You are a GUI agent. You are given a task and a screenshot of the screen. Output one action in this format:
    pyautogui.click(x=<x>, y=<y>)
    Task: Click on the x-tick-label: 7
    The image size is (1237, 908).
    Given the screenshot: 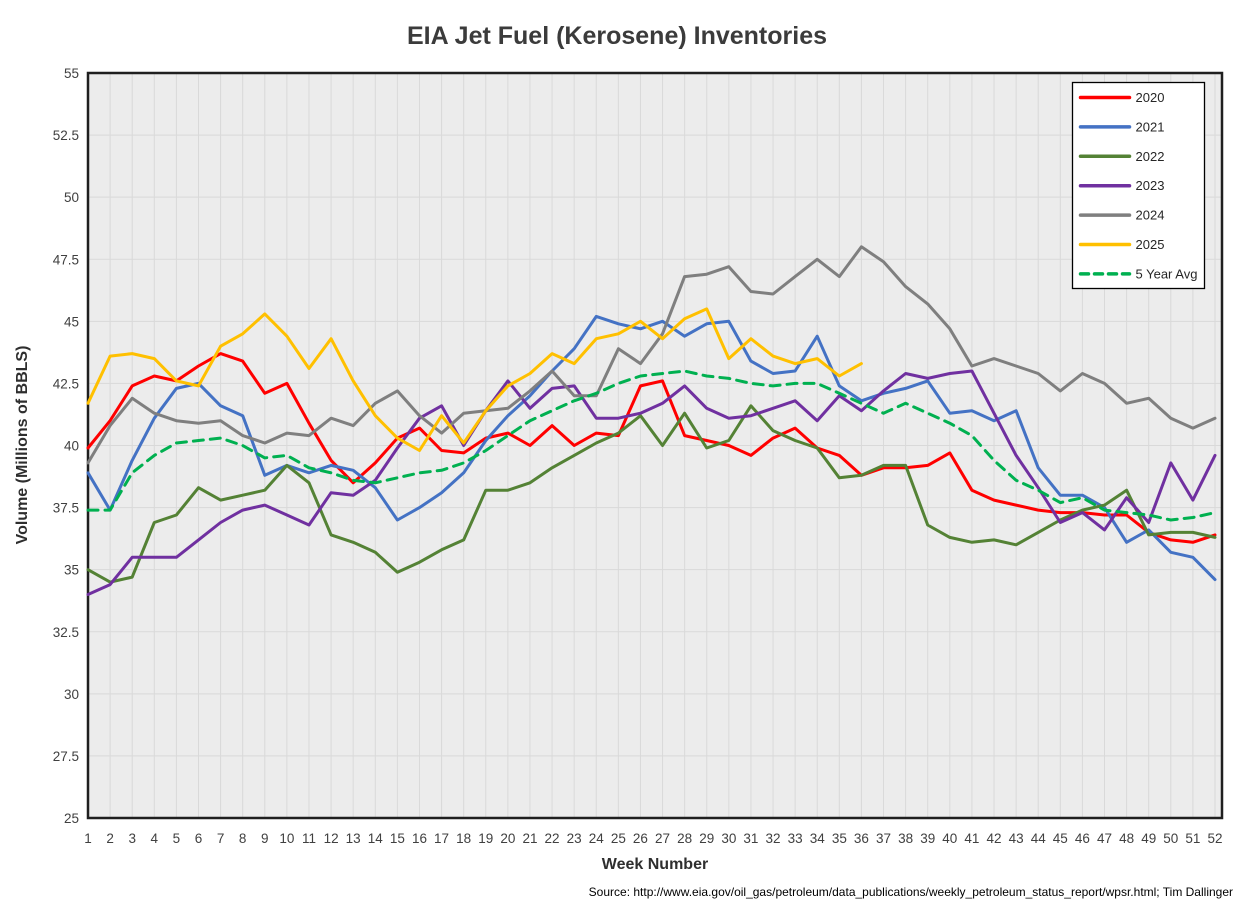 What is the action you would take?
    pyautogui.click(x=221, y=838)
    